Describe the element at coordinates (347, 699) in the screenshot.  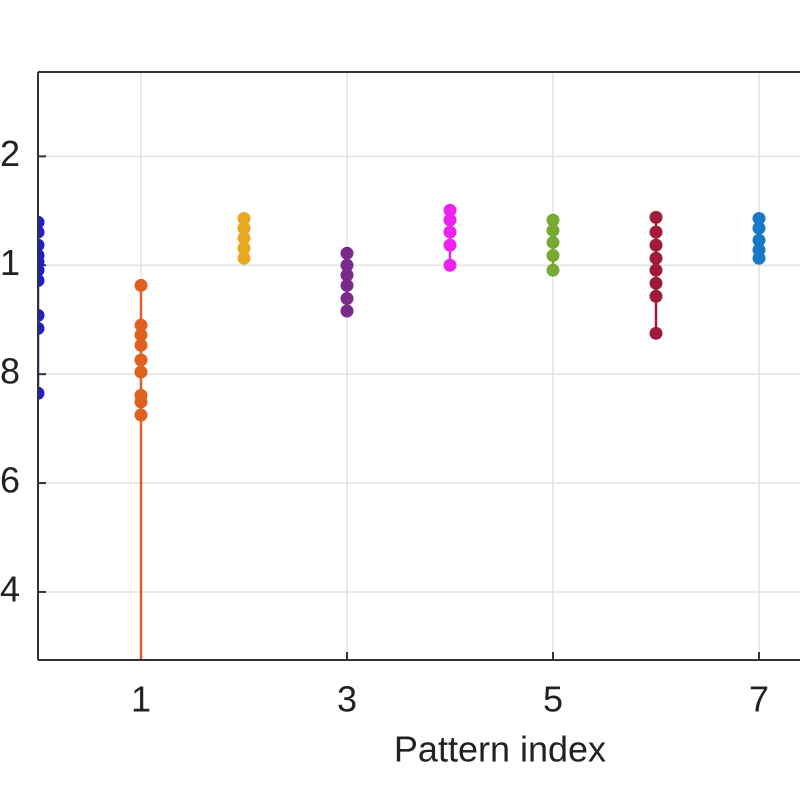
I see `x-tick-label: 3` at that location.